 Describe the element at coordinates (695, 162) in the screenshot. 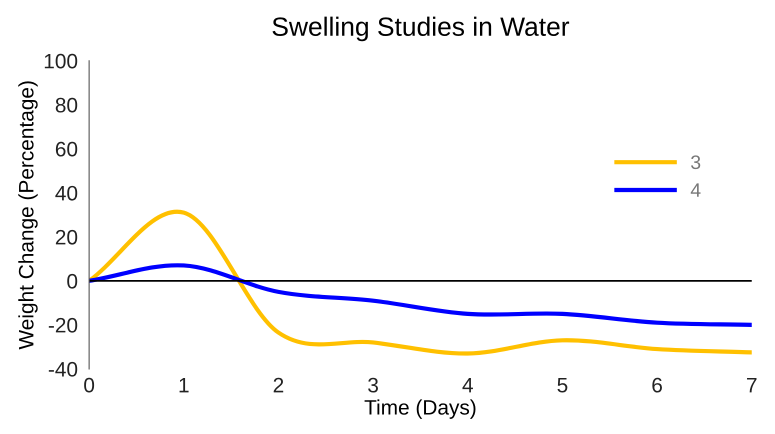

I see `legend-label: 3` at that location.